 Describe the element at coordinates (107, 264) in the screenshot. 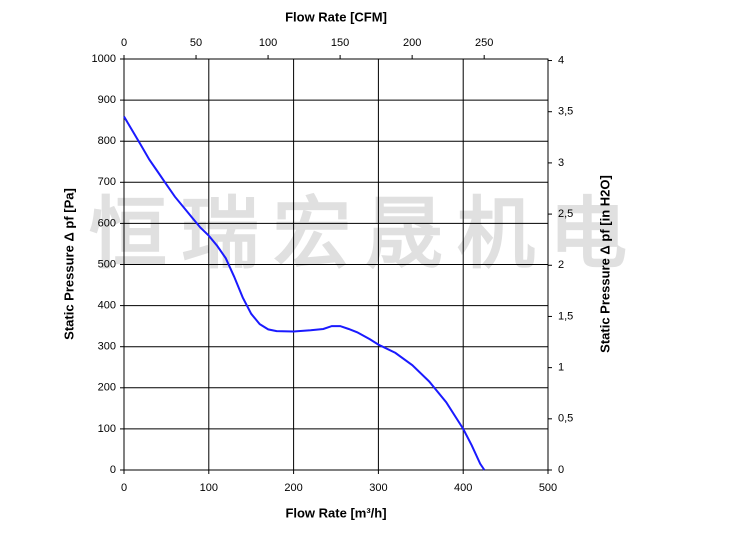

I see `y-tick-label: 500` at that location.